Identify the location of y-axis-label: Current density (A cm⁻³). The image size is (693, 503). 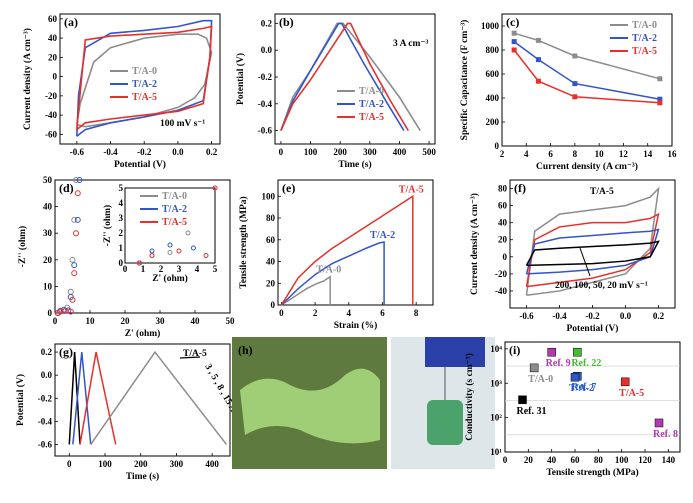
(27, 79).